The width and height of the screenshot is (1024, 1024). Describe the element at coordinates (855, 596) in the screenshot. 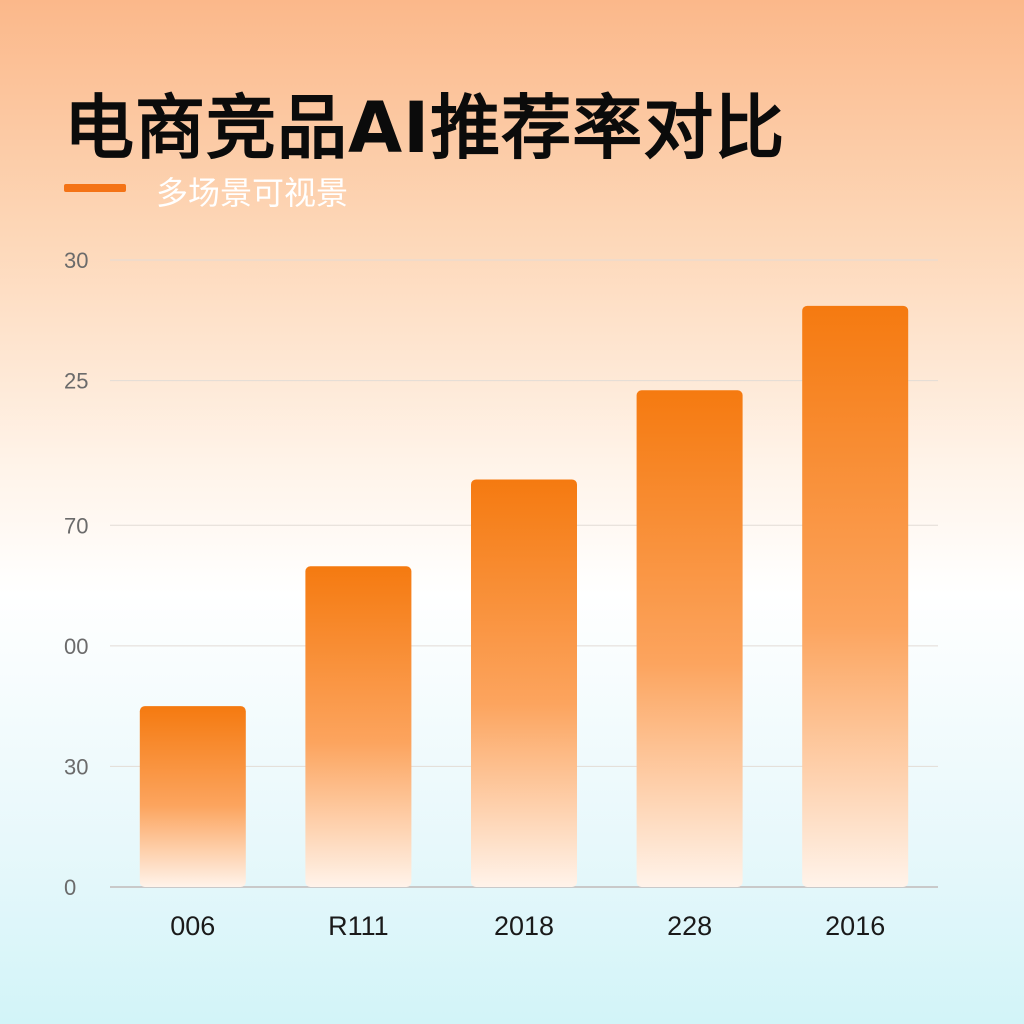

I see `bar-2016` at that location.